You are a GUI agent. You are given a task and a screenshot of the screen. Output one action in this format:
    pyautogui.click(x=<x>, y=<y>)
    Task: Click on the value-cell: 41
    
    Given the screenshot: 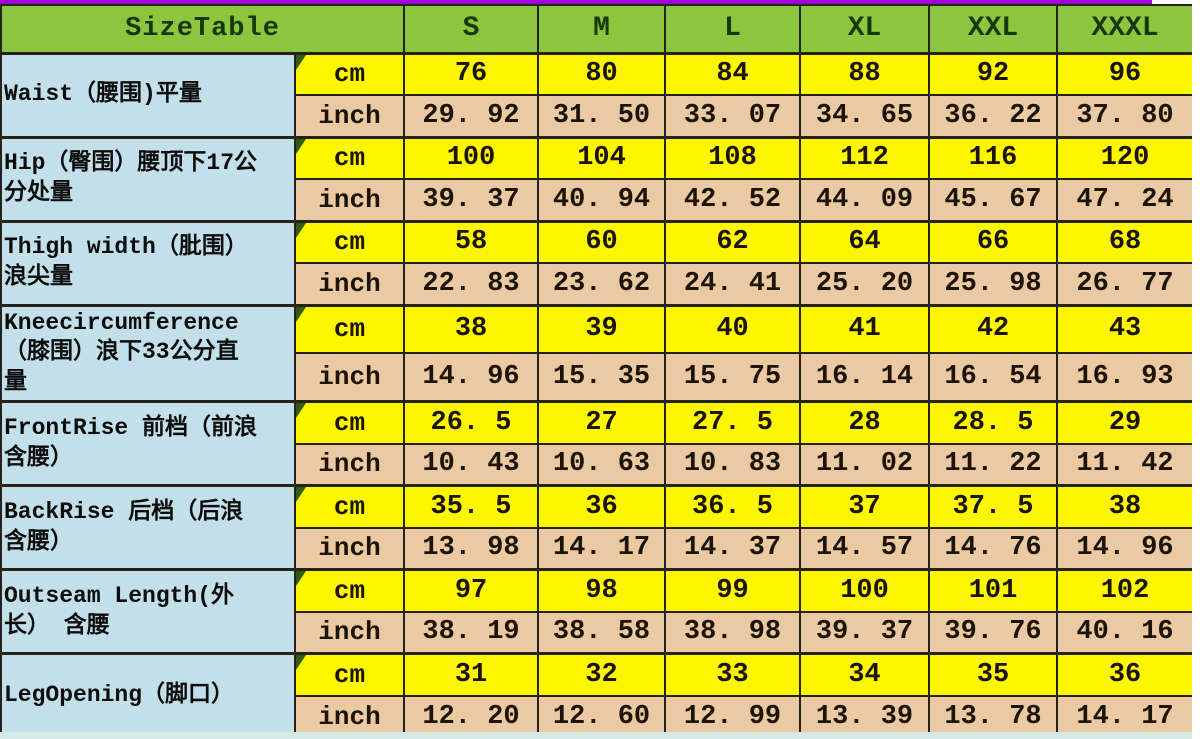 What is the action you would take?
    pyautogui.click(x=865, y=329)
    